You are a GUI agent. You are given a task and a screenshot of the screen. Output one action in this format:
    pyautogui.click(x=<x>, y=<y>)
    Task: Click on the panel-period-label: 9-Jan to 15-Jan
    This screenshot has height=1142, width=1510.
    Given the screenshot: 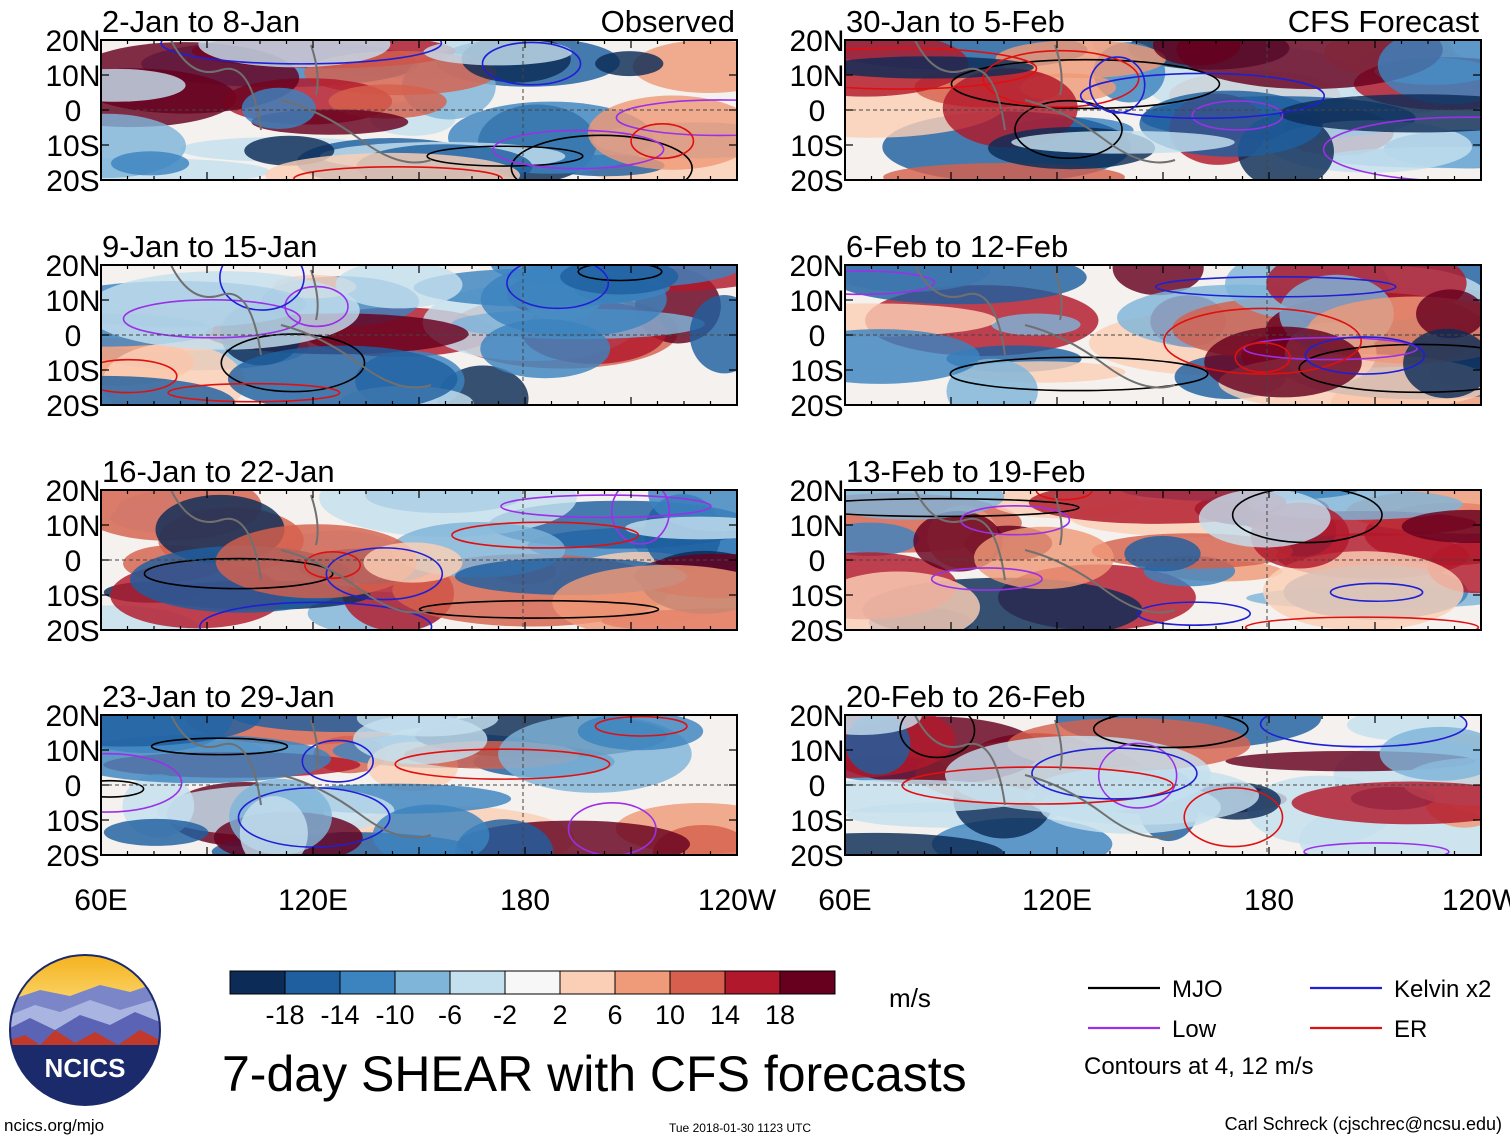 What is the action you would take?
    pyautogui.click(x=209, y=246)
    